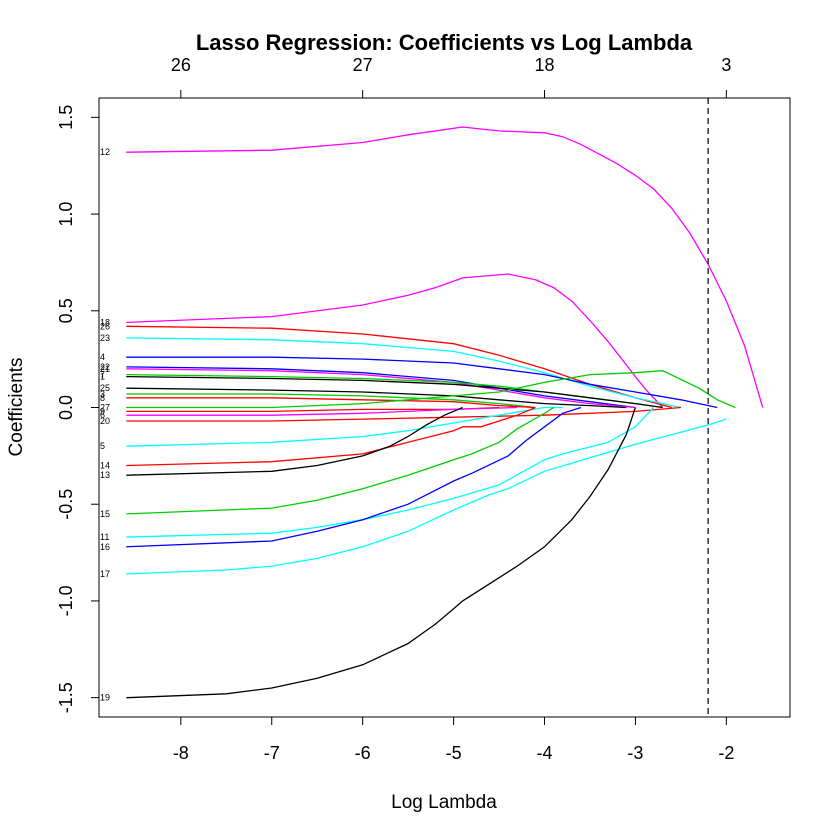 Image resolution: width=840 pixels, height=840 pixels. What do you see at coordinates (102, 357) in the screenshot?
I see `series-label-4: 4` at bounding box center [102, 357].